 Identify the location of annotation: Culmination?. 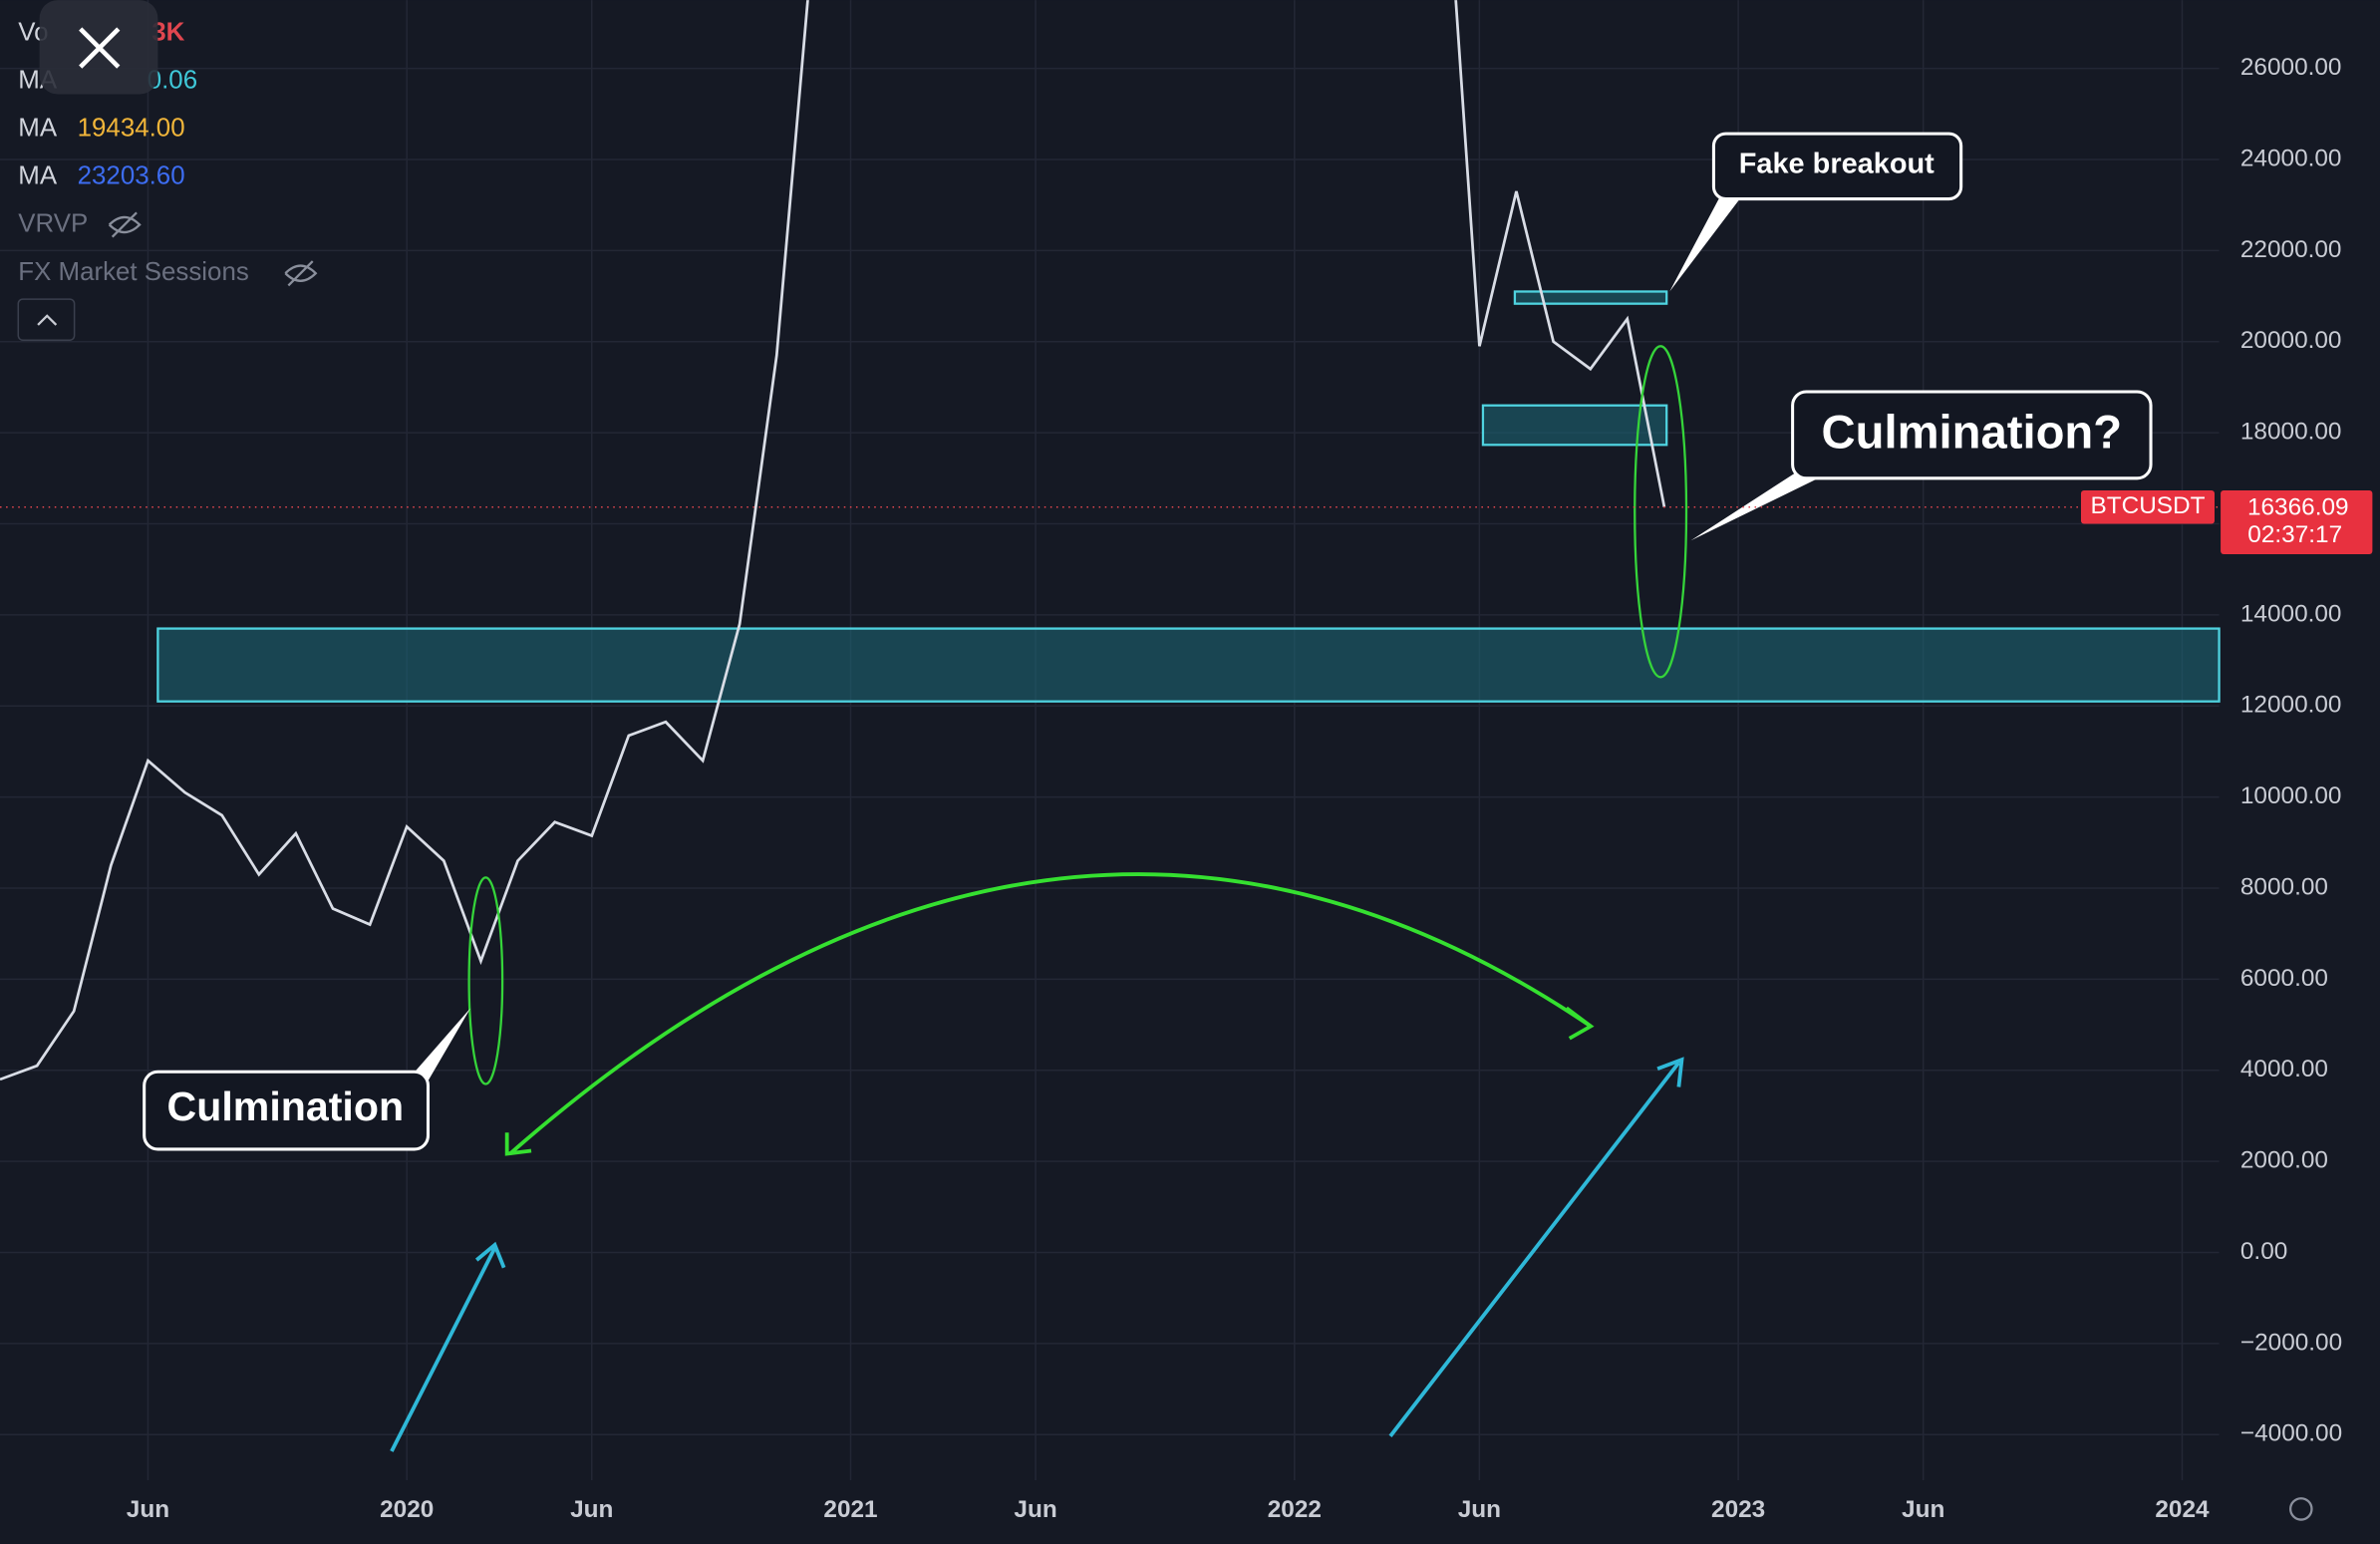
(1972, 433).